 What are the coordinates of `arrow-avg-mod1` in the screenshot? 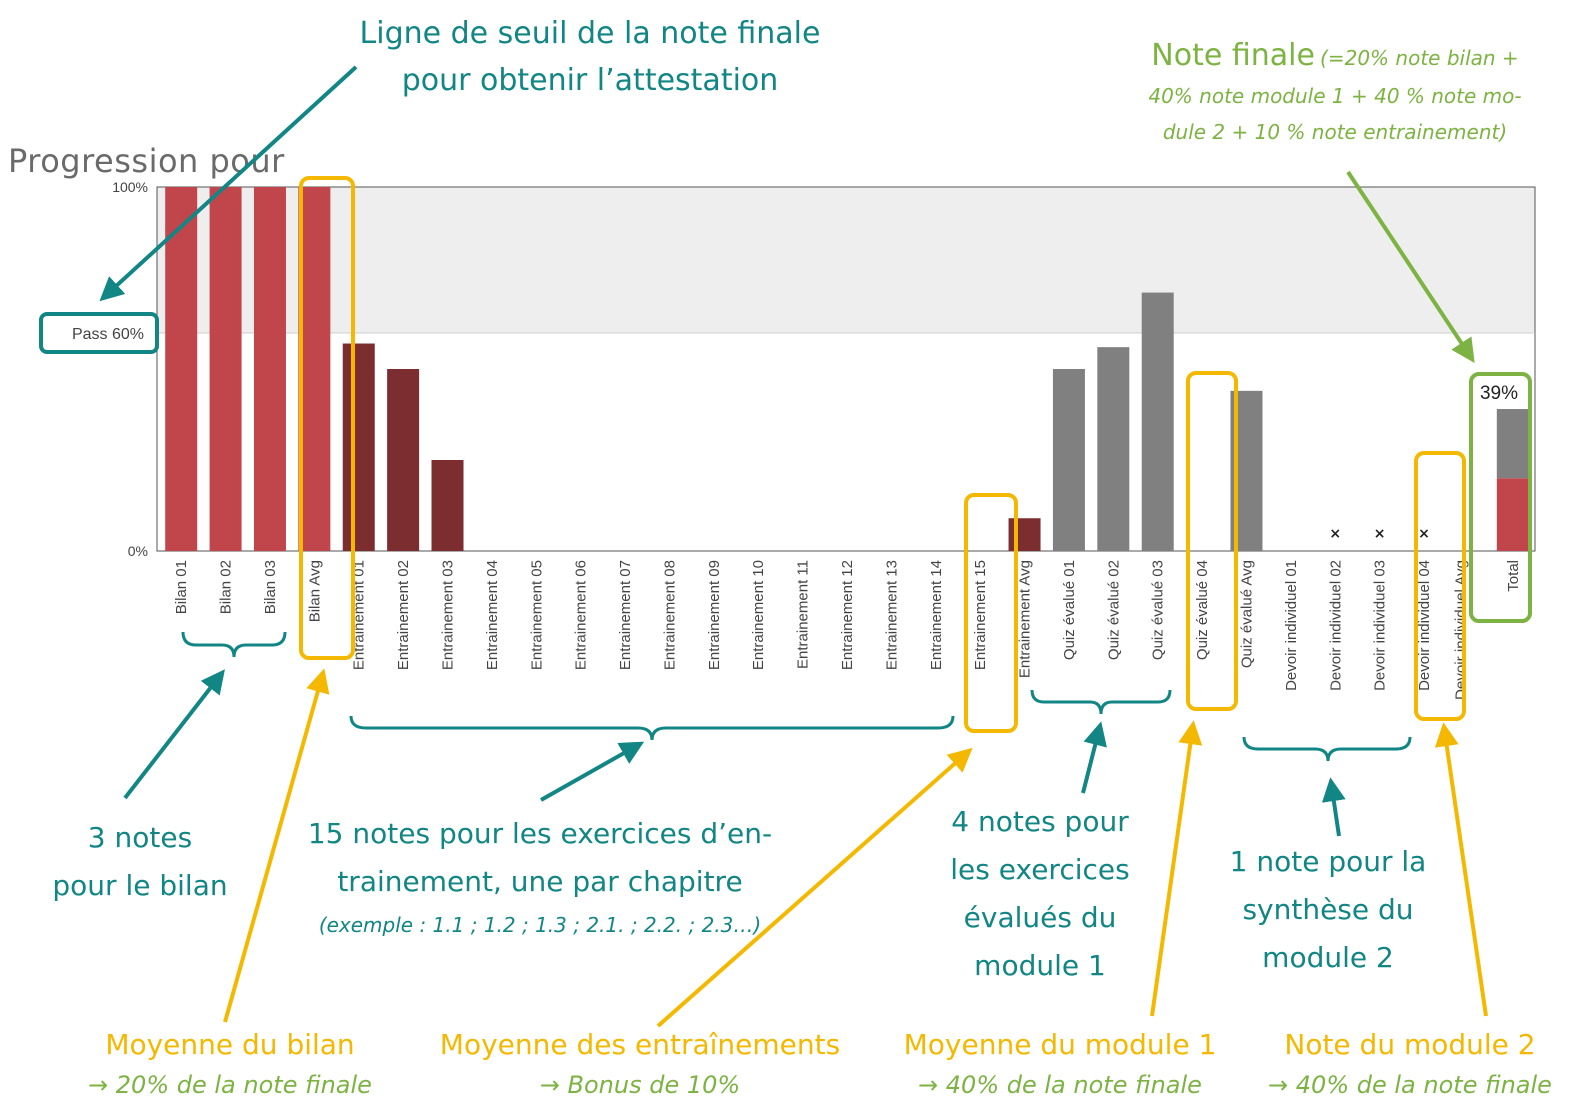 It's located at (1176, 868).